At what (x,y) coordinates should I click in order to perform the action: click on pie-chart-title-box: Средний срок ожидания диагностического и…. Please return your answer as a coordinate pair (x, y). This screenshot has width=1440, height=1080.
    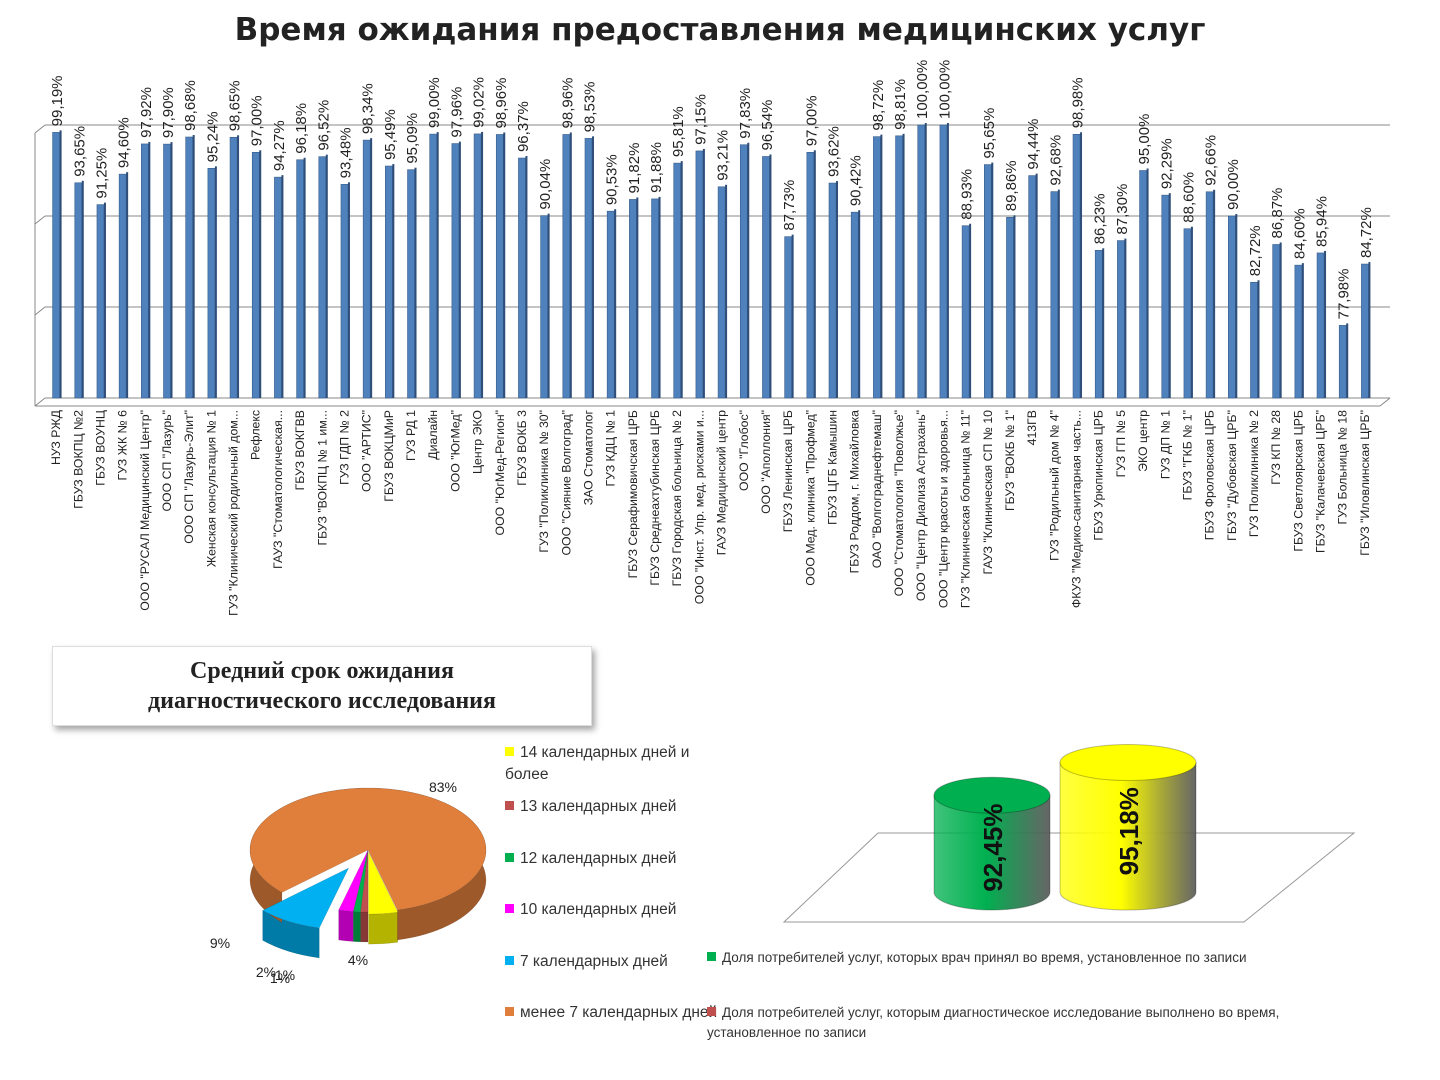
    Looking at the image, I should click on (322, 686).